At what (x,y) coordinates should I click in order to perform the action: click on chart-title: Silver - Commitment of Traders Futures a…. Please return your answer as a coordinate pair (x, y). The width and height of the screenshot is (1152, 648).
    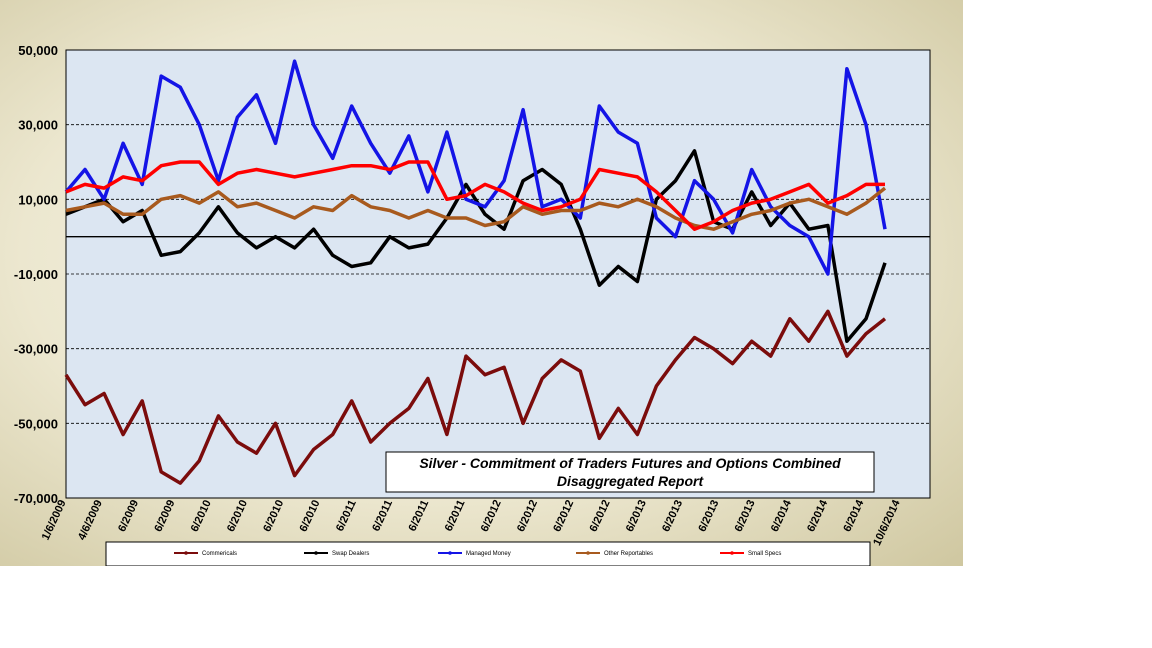
    Looking at the image, I should click on (630, 463).